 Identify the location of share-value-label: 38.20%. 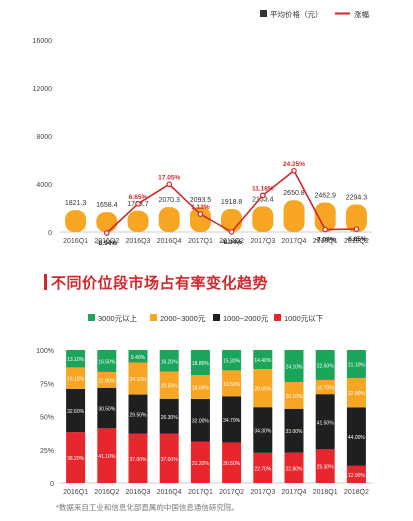
(76, 459).